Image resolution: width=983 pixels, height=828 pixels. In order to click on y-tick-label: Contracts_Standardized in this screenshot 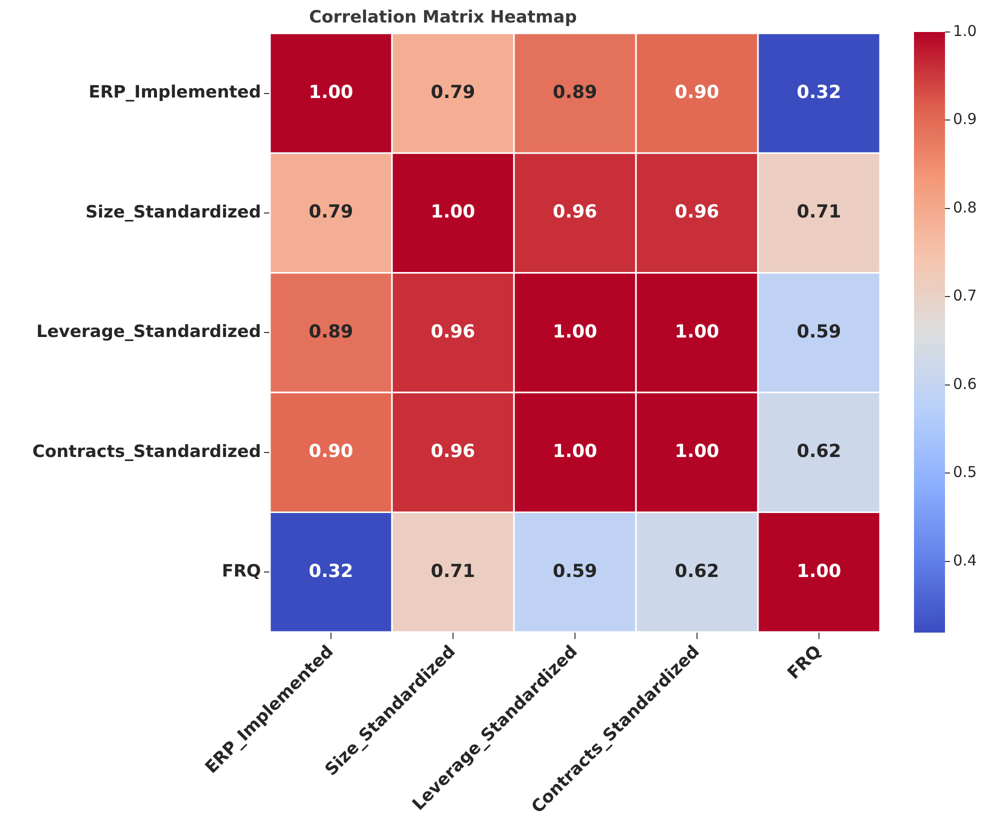, I will do `click(146, 452)`.